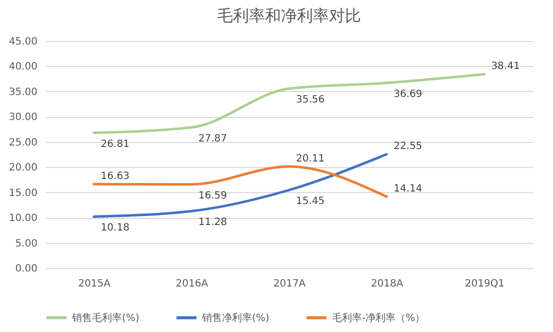 The width and height of the screenshot is (553, 332). What do you see at coordinates (23, 168) in the screenshot?
I see `y-tick-label: 20.00` at bounding box center [23, 168].